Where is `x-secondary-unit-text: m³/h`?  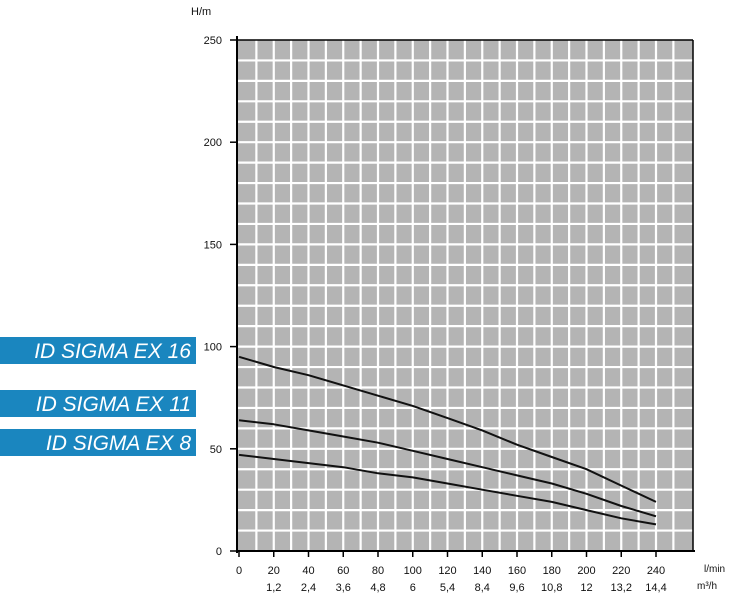
x-secondary-unit-text: m³/h is located at coordinates (707, 586).